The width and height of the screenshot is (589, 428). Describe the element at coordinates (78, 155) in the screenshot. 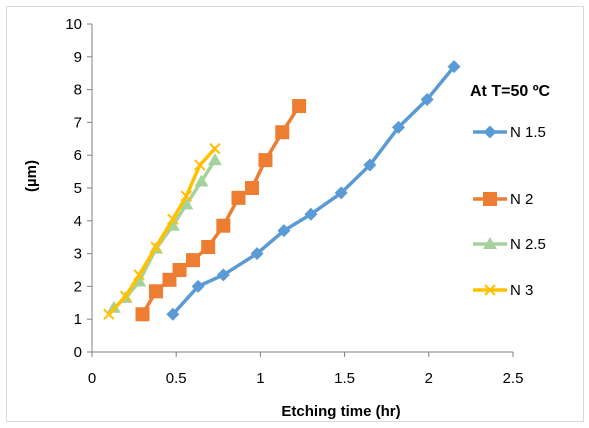

I see `y-tick-label: 6` at that location.